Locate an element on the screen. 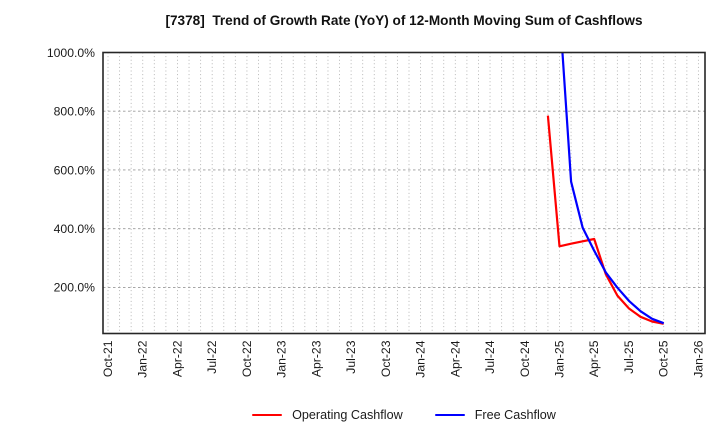 The height and width of the screenshot is (440, 720). legend-label-operating-cashflow: Operating Cashflow is located at coordinates (347, 414).